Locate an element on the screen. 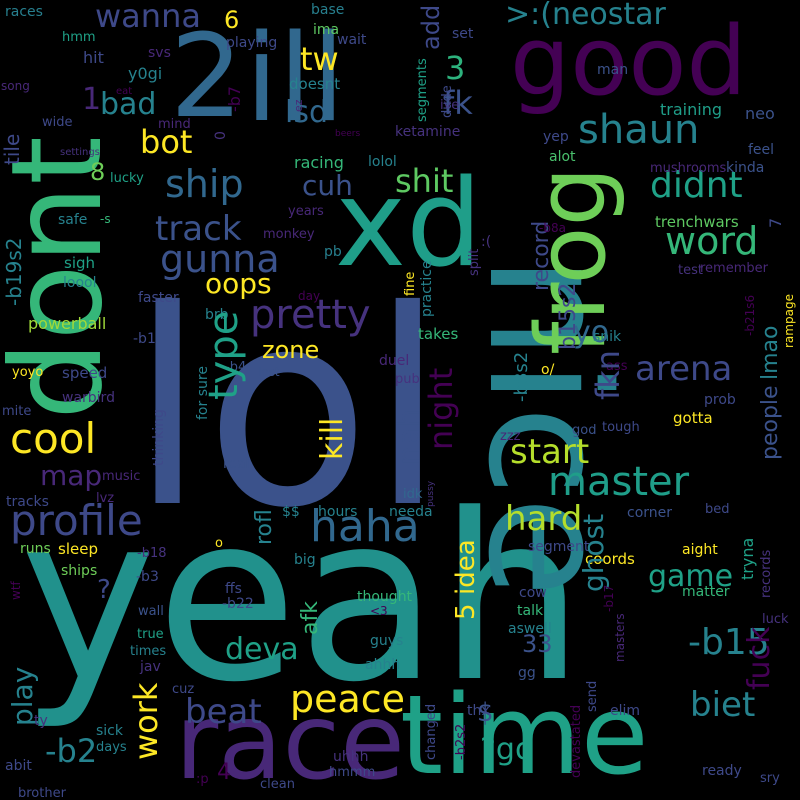  word-33: cuh is located at coordinates (327, 185).